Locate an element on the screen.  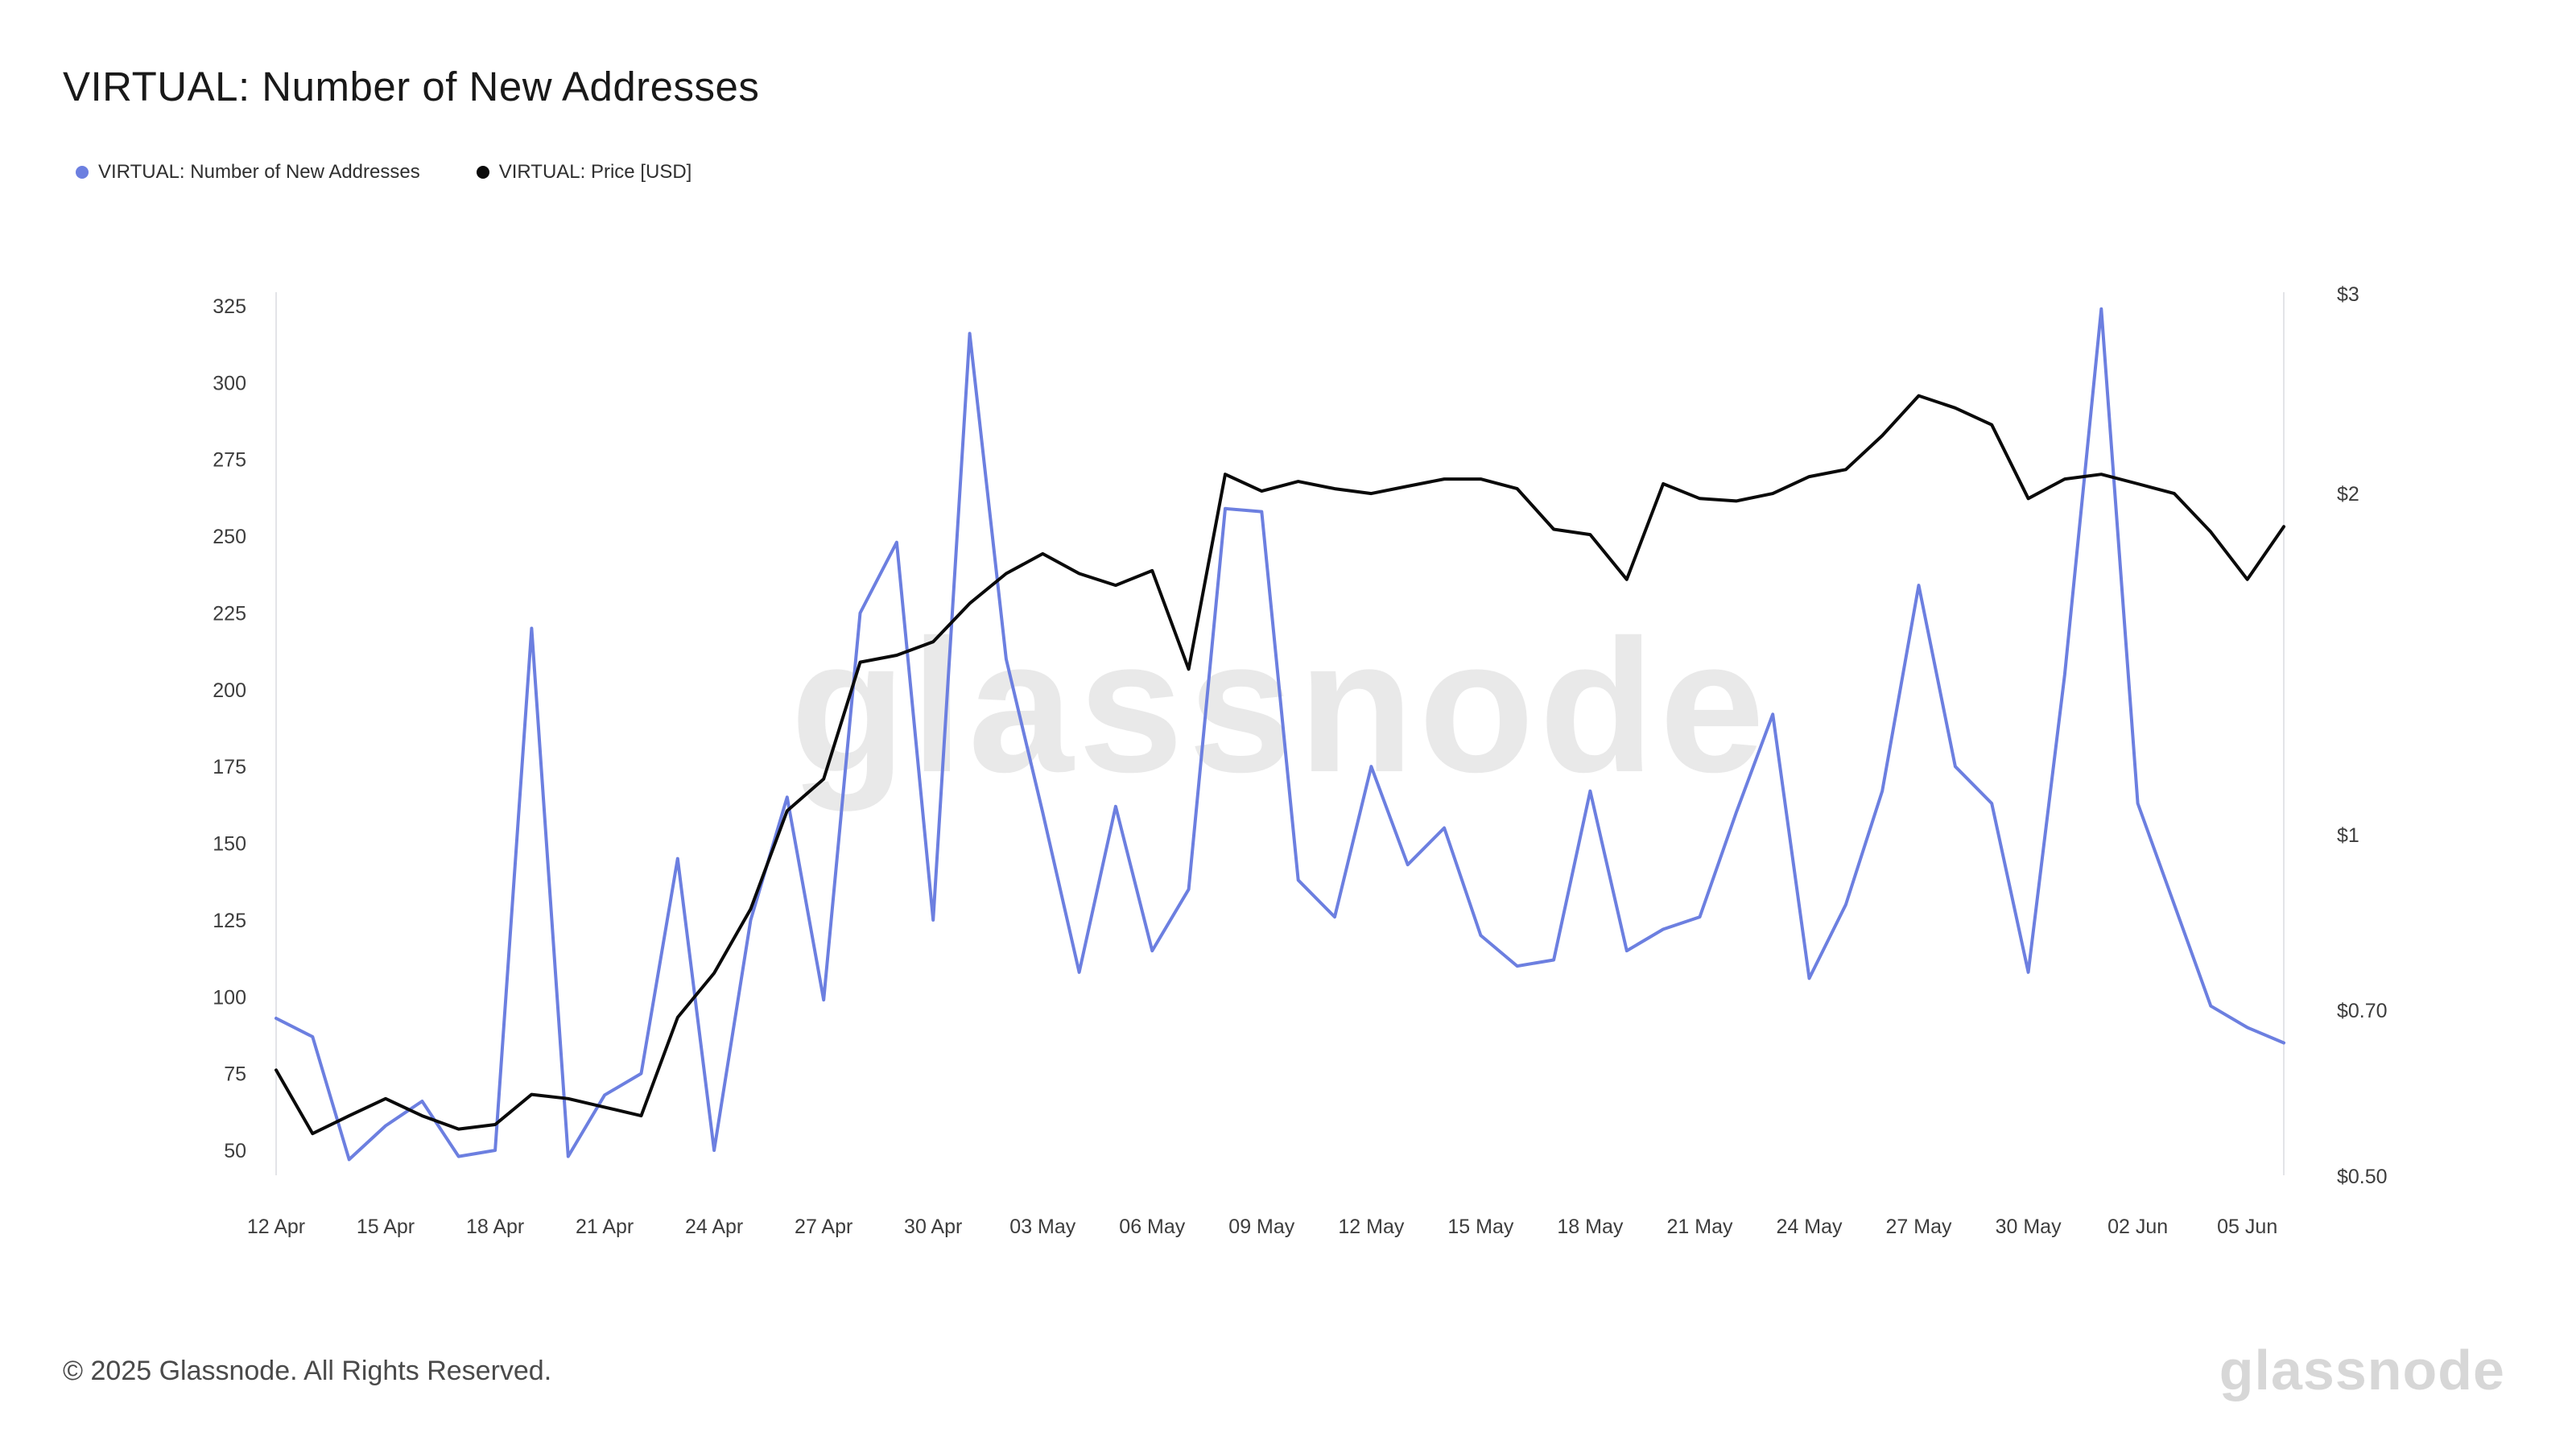
x-axis-tick-label: 27 Apr is located at coordinates (823, 1227).